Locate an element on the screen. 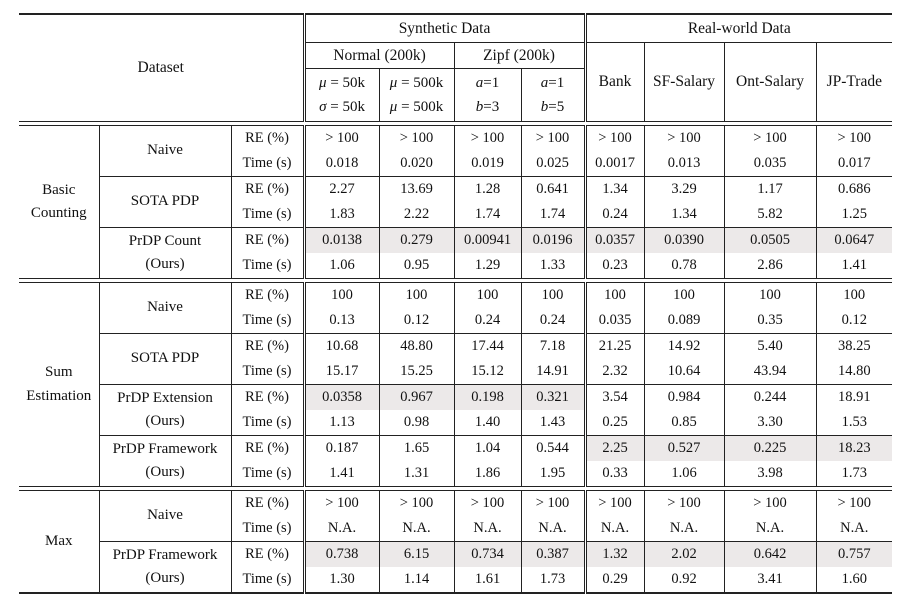 This screenshot has width=903, height=605. label-line: Naive is located at coordinates (165, 515).